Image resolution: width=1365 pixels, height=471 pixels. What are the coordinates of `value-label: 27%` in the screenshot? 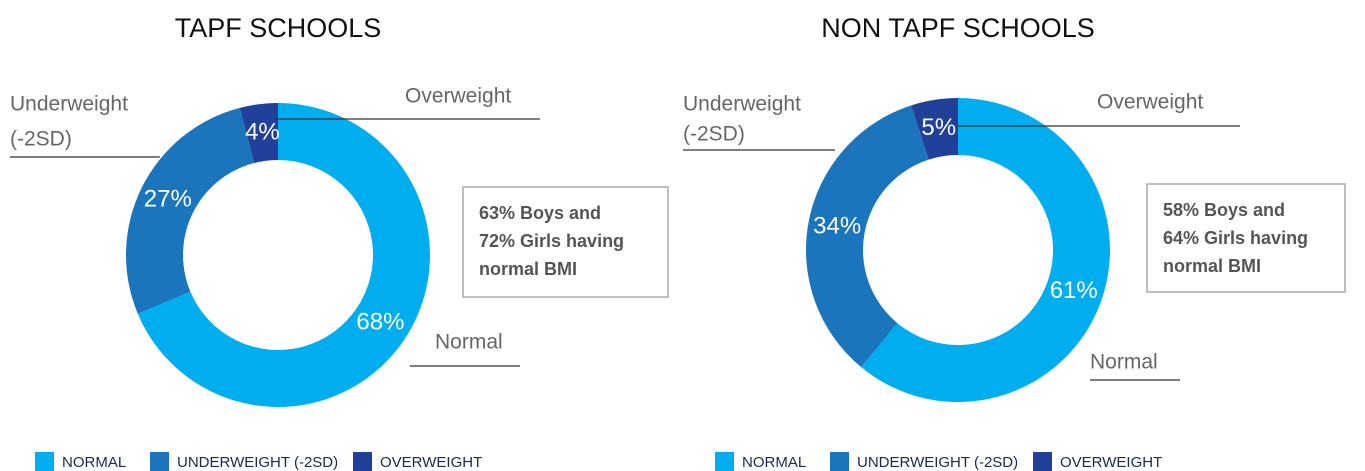 It's located at (168, 199).